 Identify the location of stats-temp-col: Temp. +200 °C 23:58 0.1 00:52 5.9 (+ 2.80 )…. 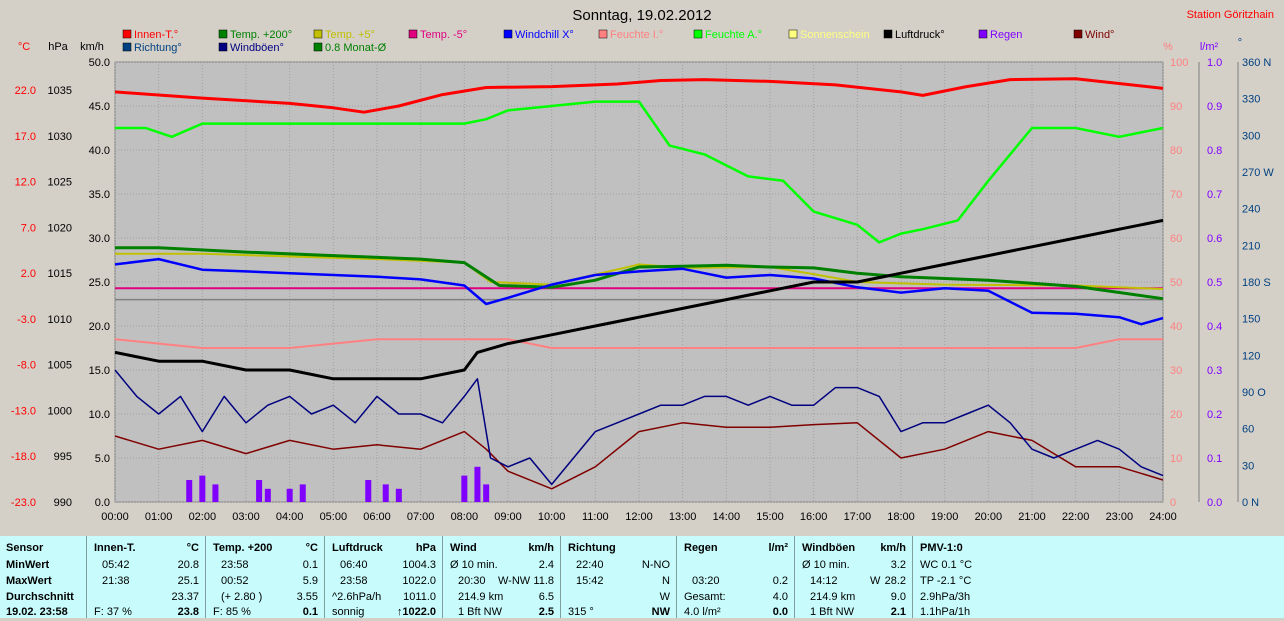
(266, 577).